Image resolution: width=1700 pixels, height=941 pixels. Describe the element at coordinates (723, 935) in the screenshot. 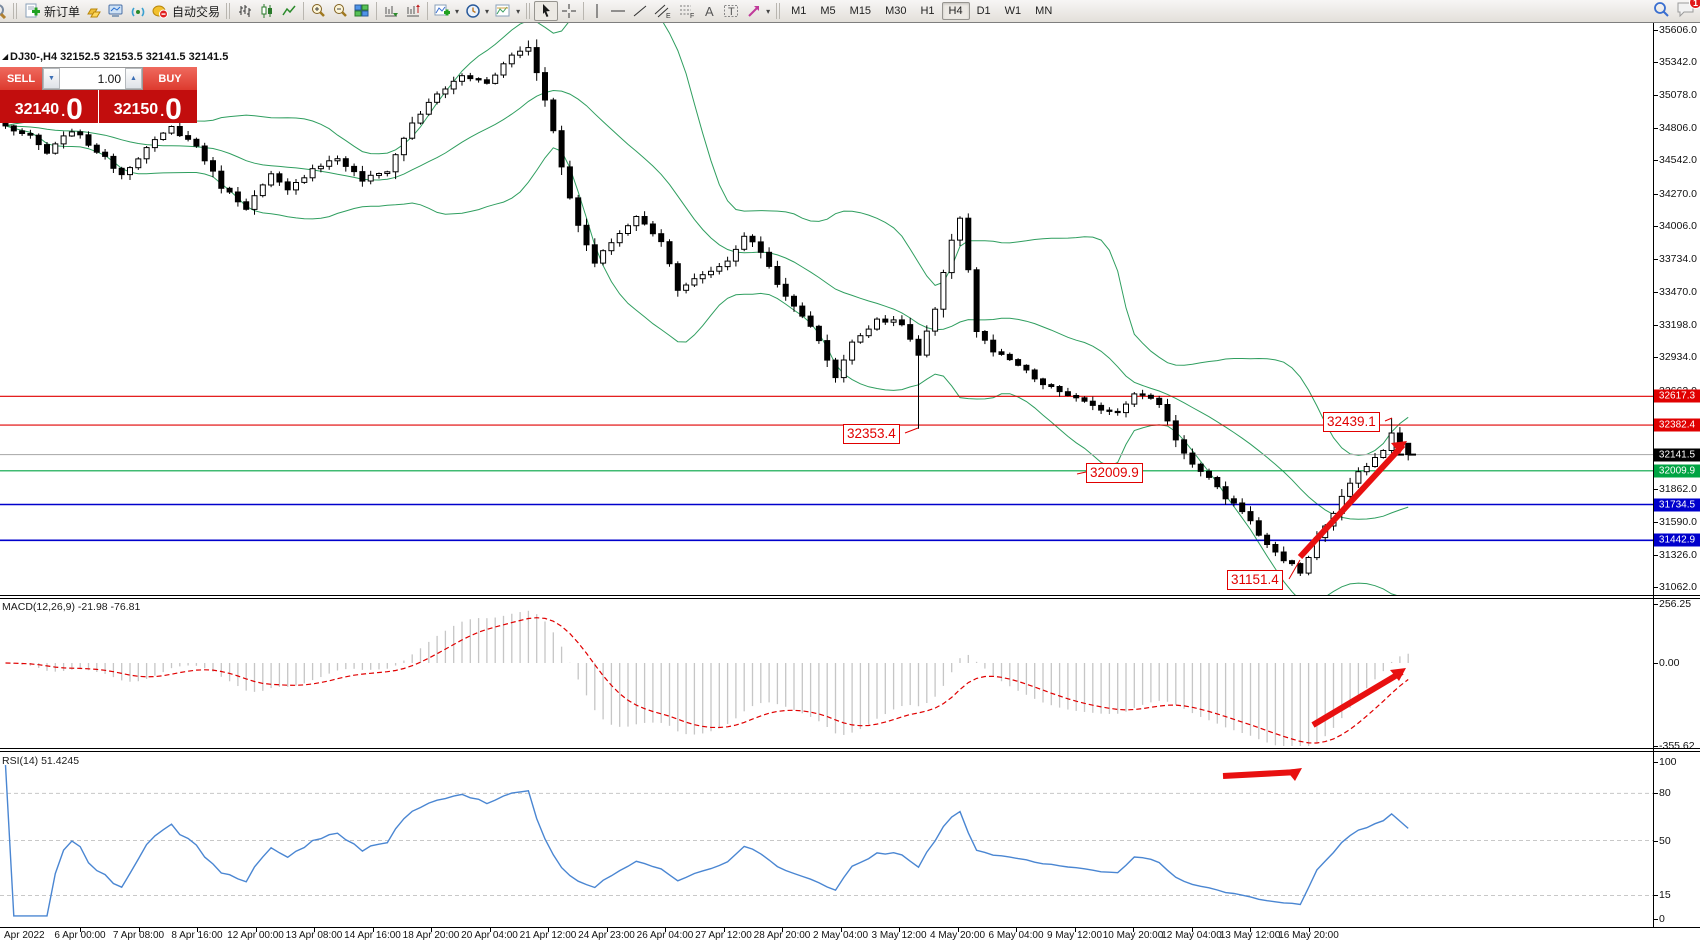

I see `time-axis-label: 27 Apr 12:00` at that location.